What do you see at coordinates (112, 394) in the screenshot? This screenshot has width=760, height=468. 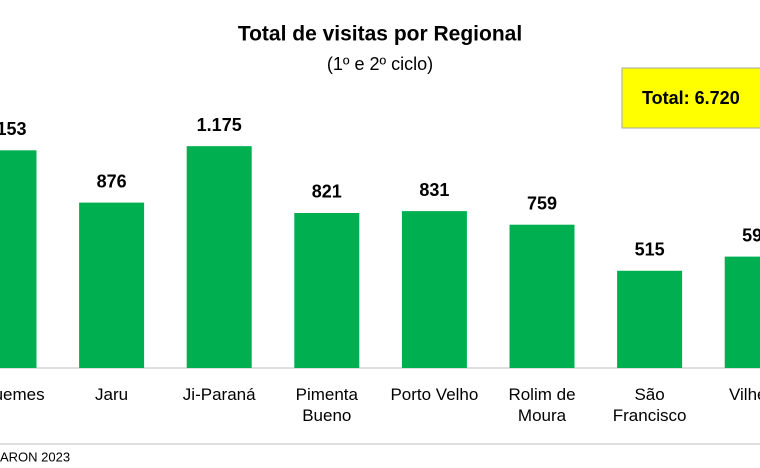 I see `x-tick-label: Jaru` at bounding box center [112, 394].